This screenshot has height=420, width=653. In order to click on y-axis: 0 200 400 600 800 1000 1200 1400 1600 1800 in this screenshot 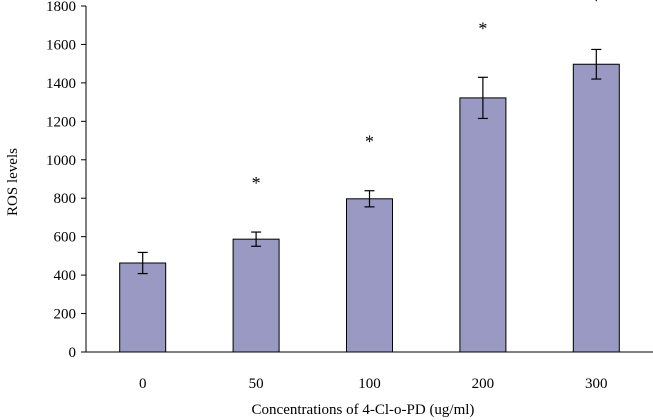, I will do `click(66, 180)`.